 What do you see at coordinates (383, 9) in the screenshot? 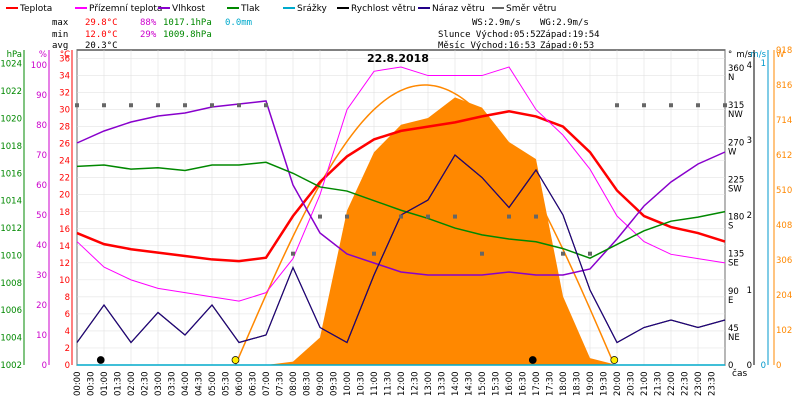
I see `legend-item-label: Rychlost větru` at bounding box center [383, 9].